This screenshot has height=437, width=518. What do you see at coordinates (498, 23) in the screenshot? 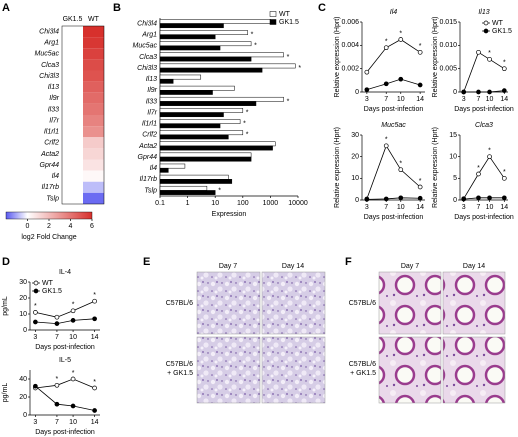
I see `legend-label: WT` at bounding box center [498, 23].